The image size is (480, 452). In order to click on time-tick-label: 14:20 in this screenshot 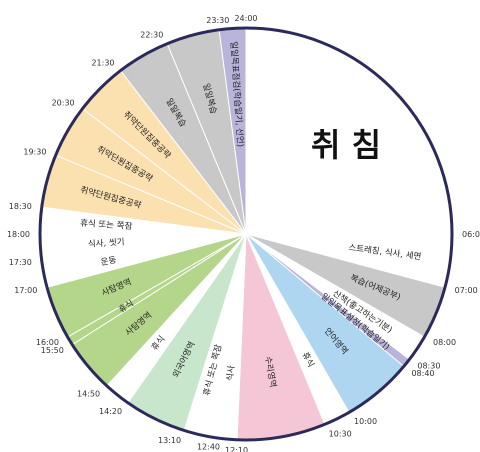, I will do `click(110, 411)`.